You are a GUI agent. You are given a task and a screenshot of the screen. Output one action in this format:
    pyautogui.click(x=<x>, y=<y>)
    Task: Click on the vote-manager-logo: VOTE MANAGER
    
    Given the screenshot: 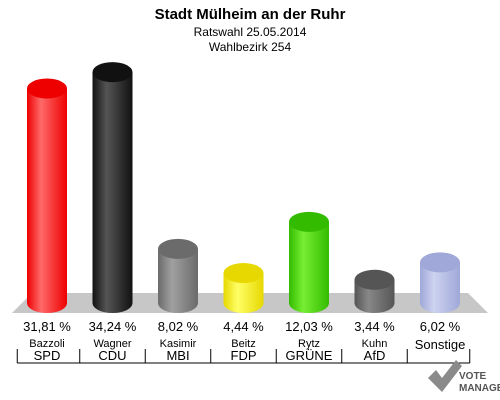 What is the action you would take?
    pyautogui.click(x=464, y=377)
    